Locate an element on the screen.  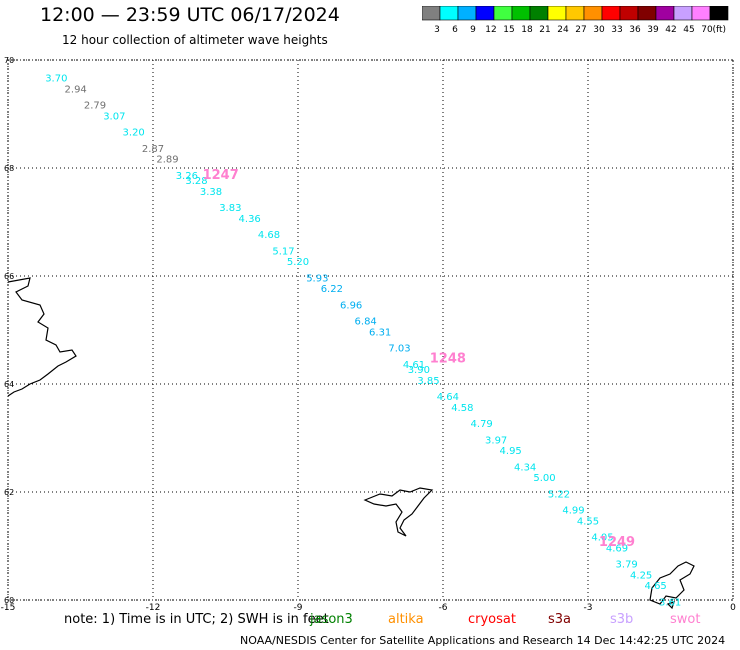
satellite-legend-cryosat: cryosat is located at coordinates (492, 619).